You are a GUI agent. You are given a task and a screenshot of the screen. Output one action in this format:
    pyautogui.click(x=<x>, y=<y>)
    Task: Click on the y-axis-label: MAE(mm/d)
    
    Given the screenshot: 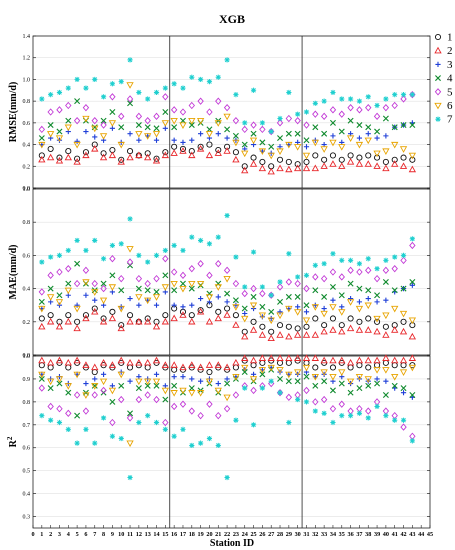 What is the action you would take?
    pyautogui.click(x=13, y=272)
    